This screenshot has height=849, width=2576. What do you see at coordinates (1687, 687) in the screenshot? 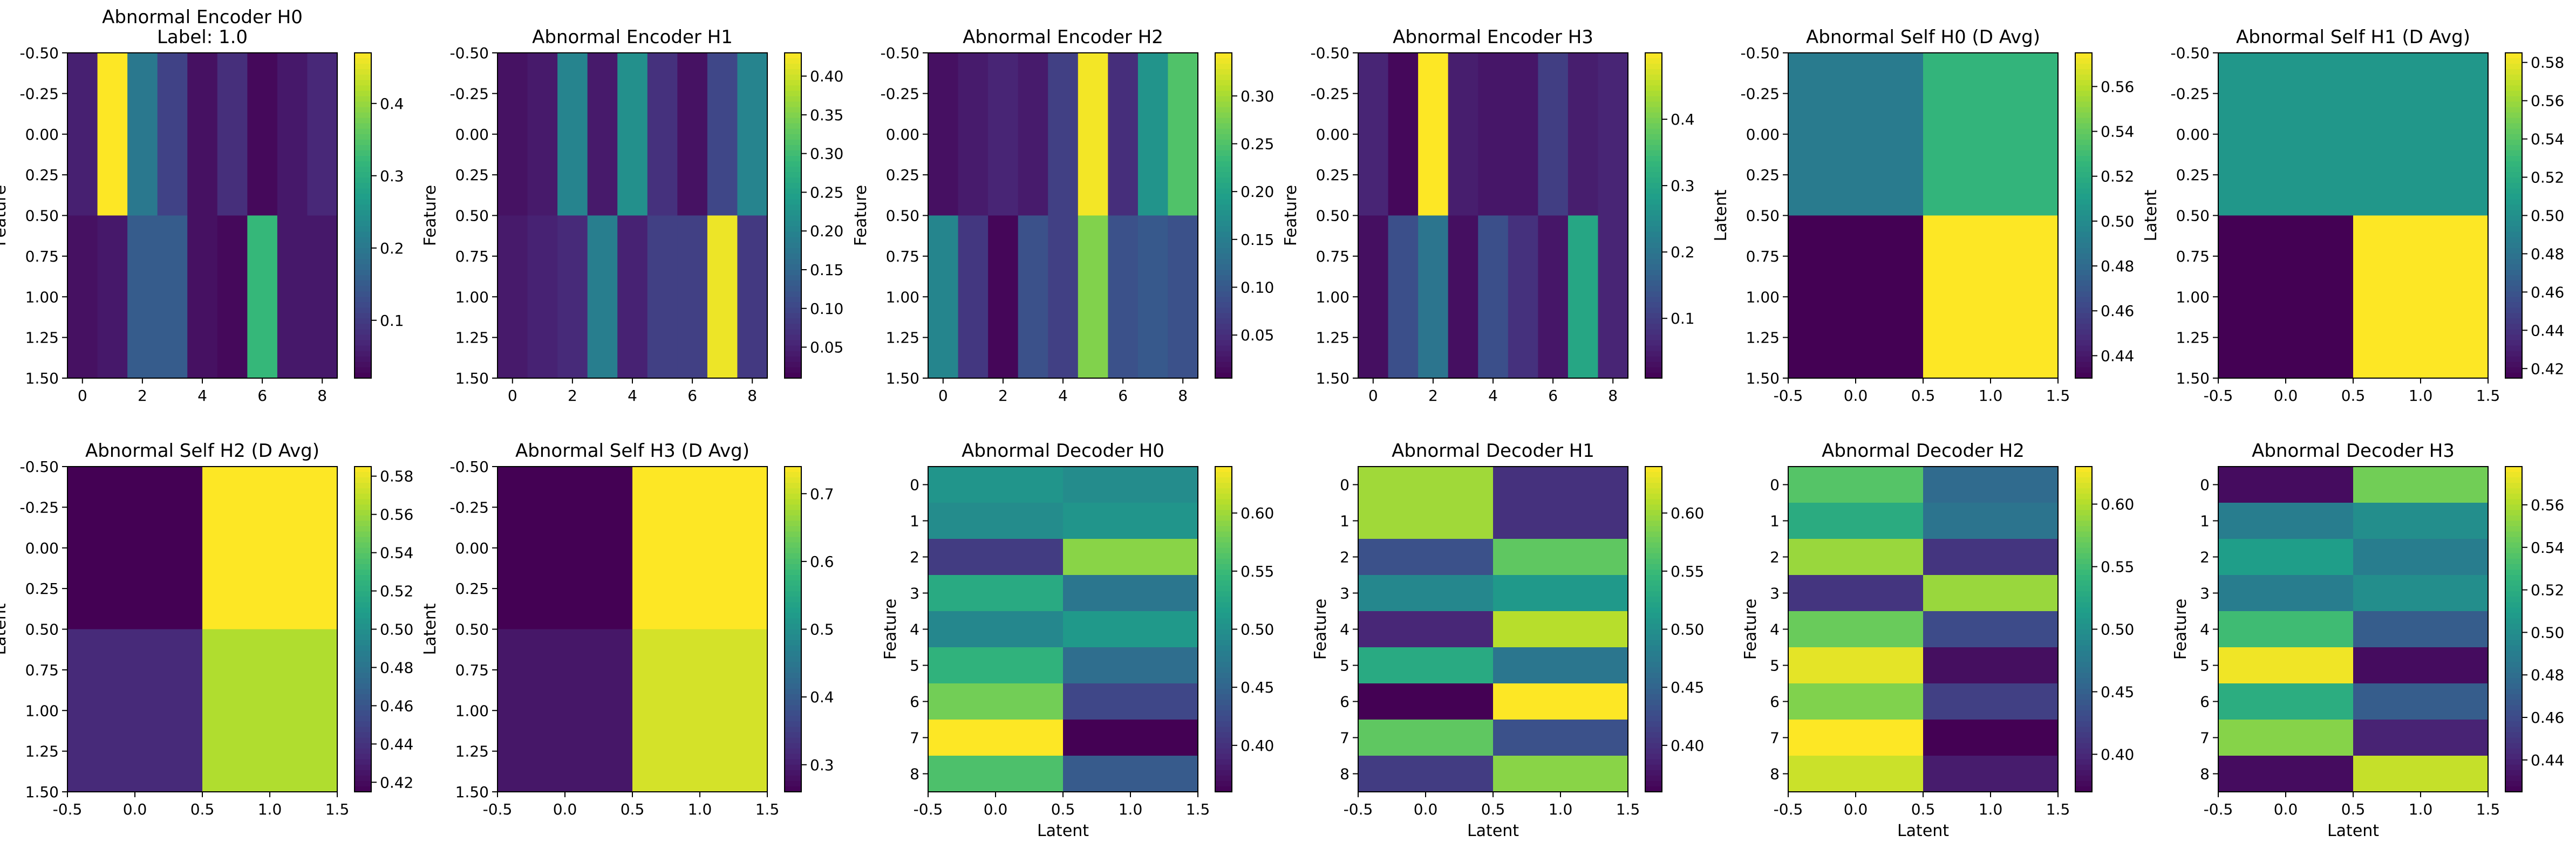
I see `colorbar-tick-label: 0.45` at bounding box center [1687, 687].